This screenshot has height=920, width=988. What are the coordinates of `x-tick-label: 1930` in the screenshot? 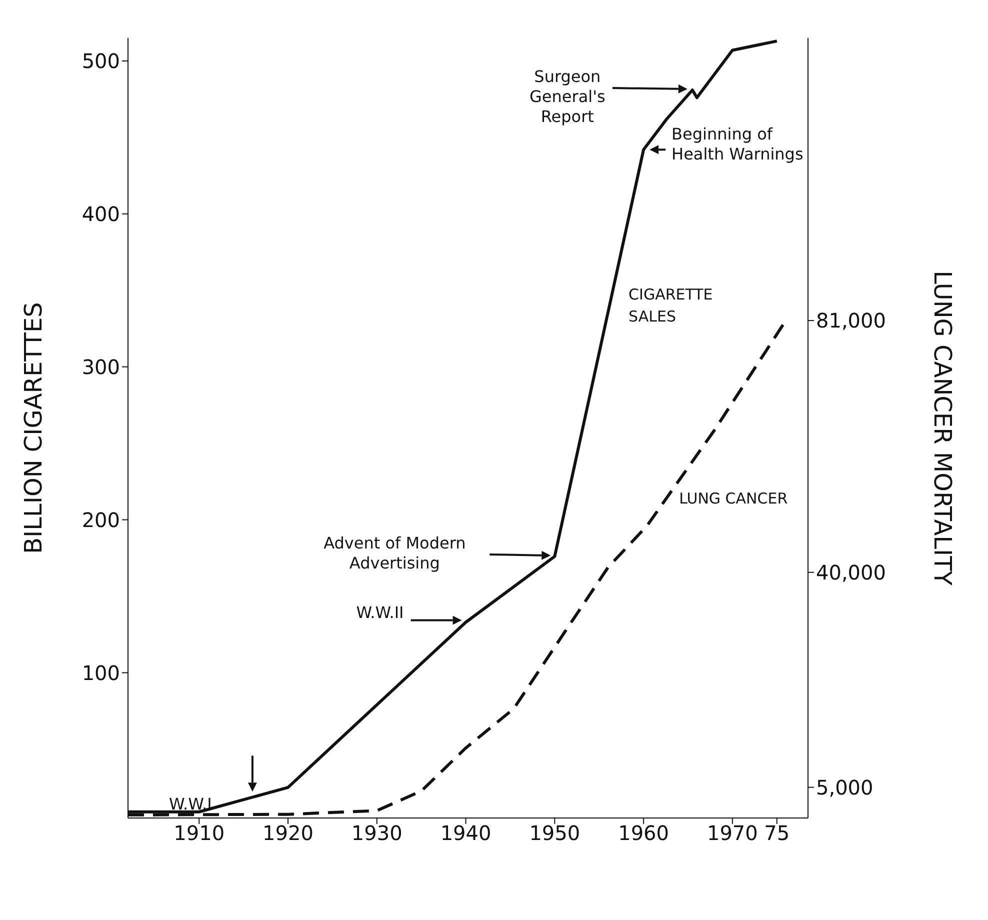 It's located at (376, 833).